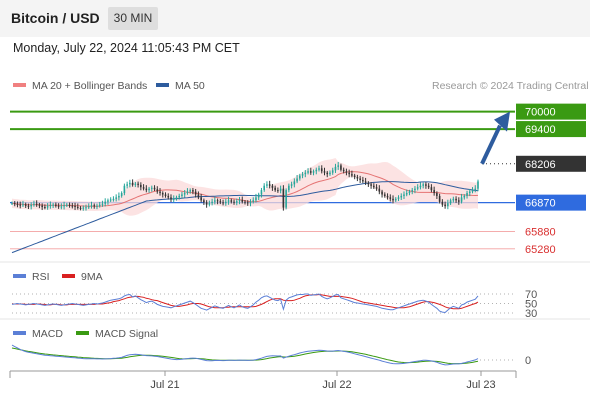 Image resolution: width=590 pixels, height=400 pixels. Describe the element at coordinates (90, 86) in the screenshot. I see `legend-ma20-label: MA 20 + Bollinger Bands` at that location.